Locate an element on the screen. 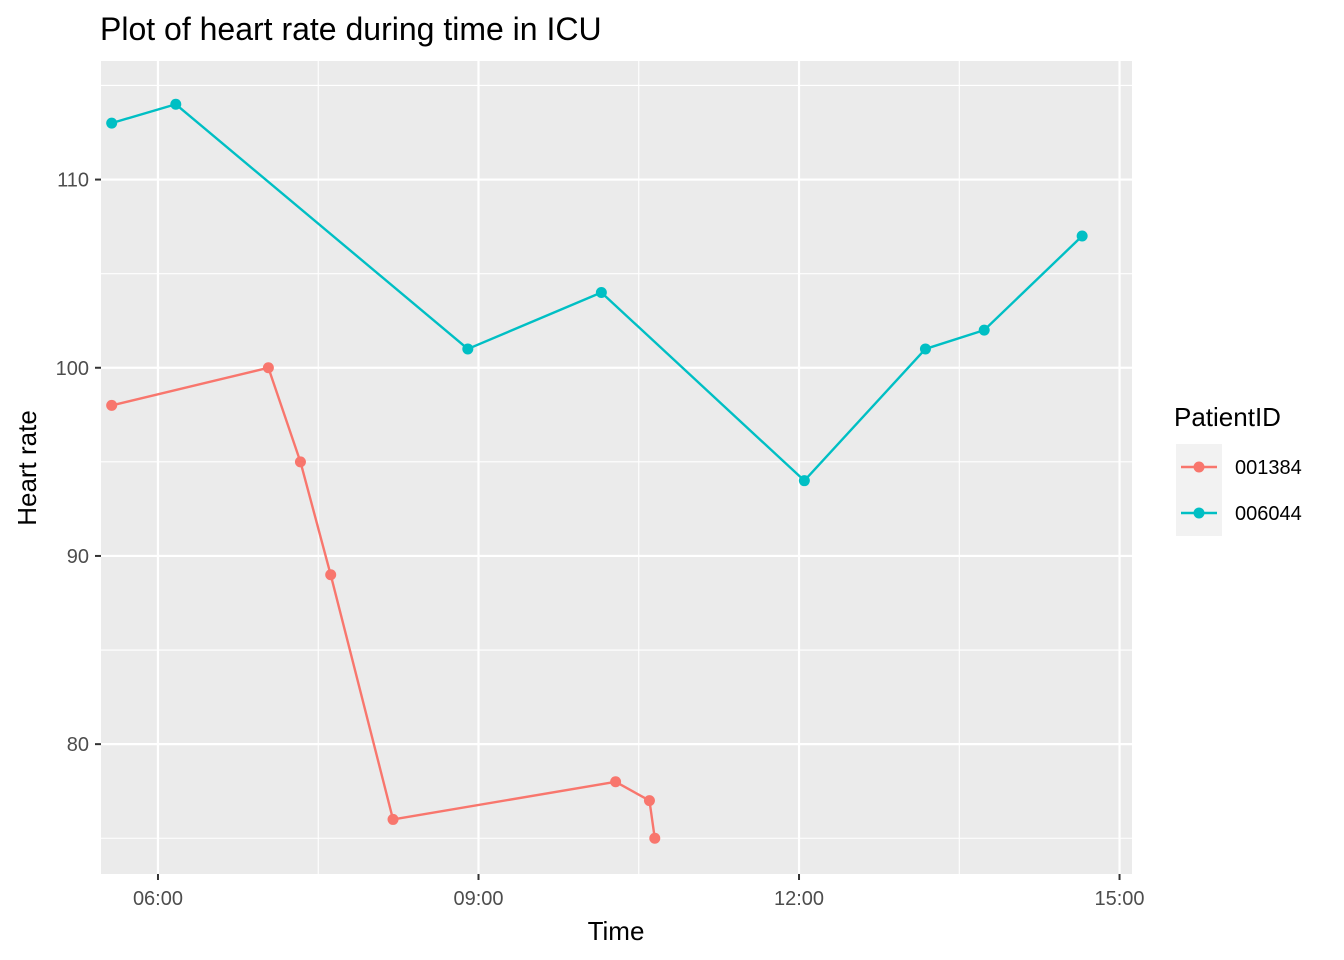 This screenshot has height=960, width=1344. legend: PatientID 001384 006044 is located at coordinates (1238, 469).